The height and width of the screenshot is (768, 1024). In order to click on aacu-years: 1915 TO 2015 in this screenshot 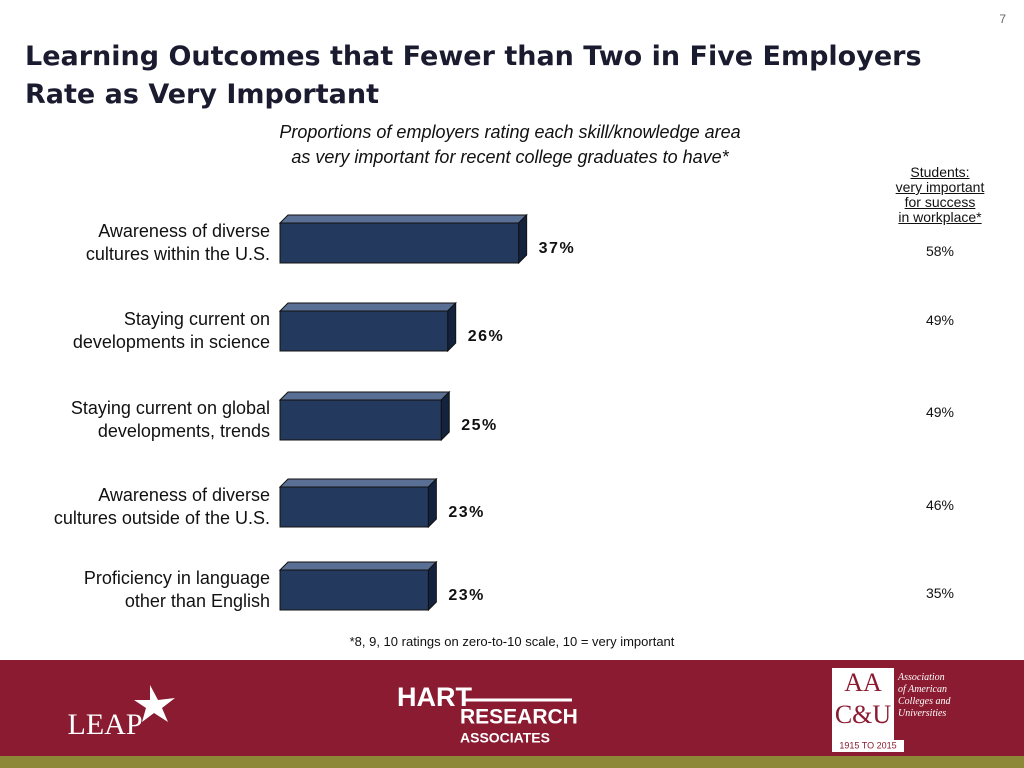, I will do `click(867, 745)`.